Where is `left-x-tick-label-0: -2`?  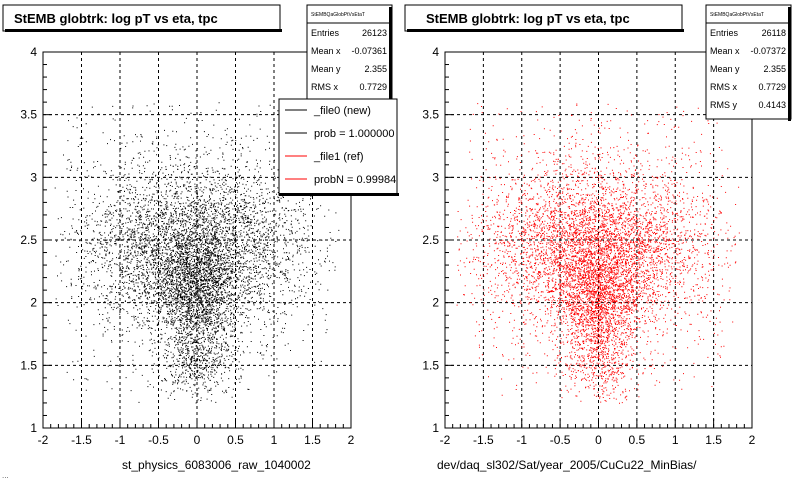 left-x-tick-label-0: -2 is located at coordinates (43, 440).